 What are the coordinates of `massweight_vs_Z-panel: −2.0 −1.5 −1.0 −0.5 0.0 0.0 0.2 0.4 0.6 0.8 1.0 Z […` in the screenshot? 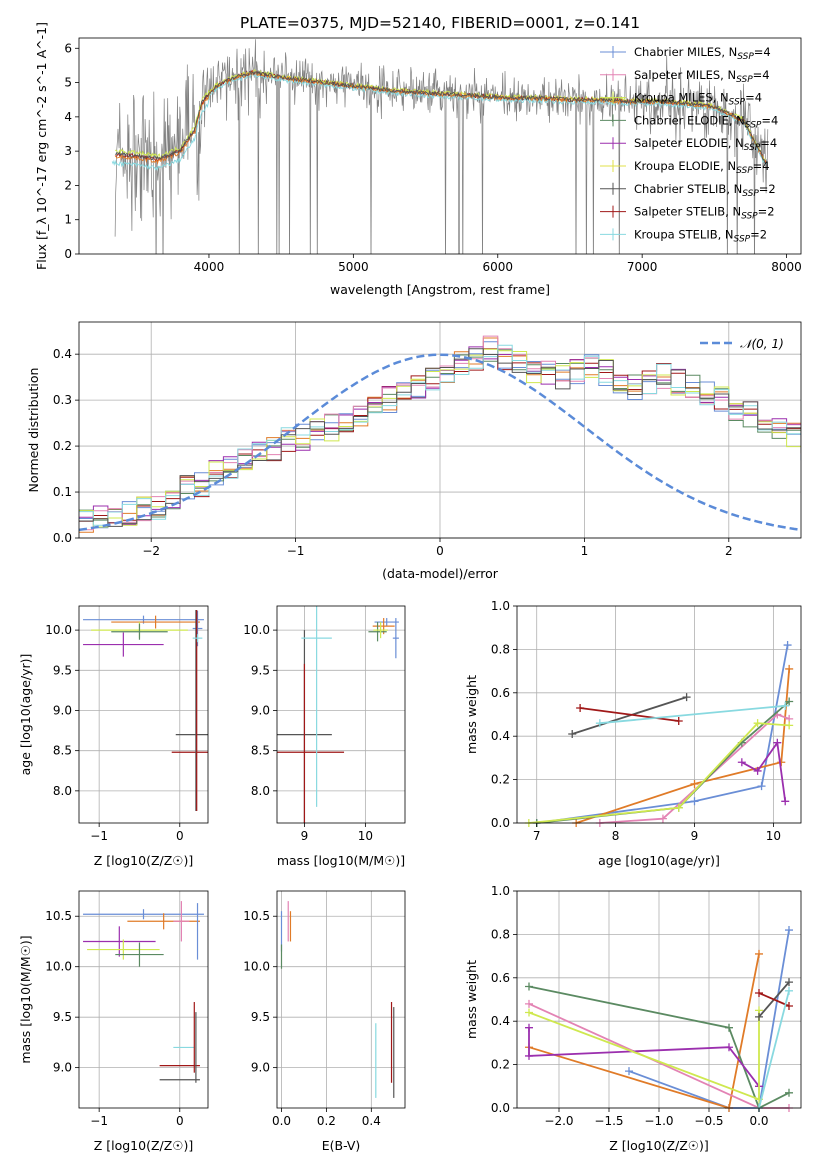 It's located at (633, 1018).